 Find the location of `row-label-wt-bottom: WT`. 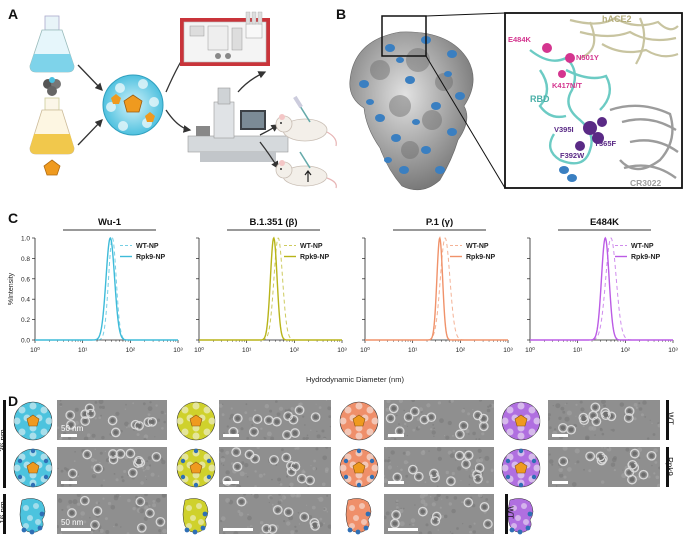

row-label-wt-bottom: WT is located at coordinates (510, 512).